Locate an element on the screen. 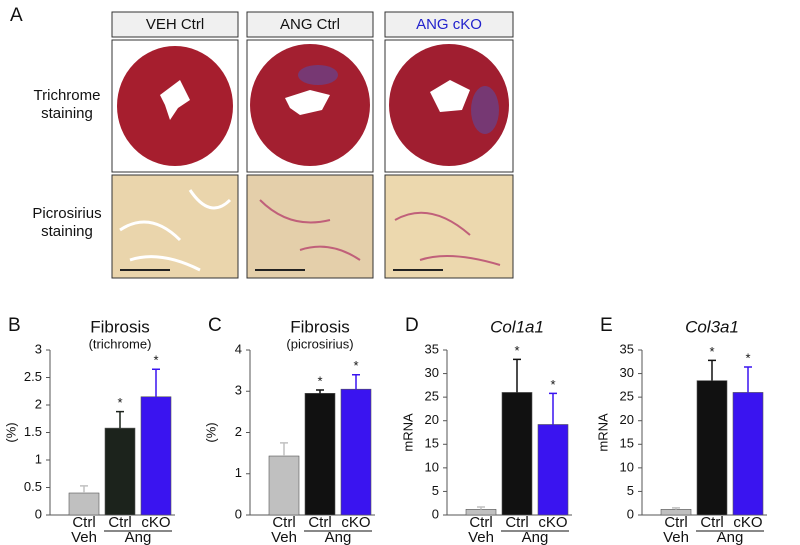  panel-letter: C is located at coordinates (215, 325).